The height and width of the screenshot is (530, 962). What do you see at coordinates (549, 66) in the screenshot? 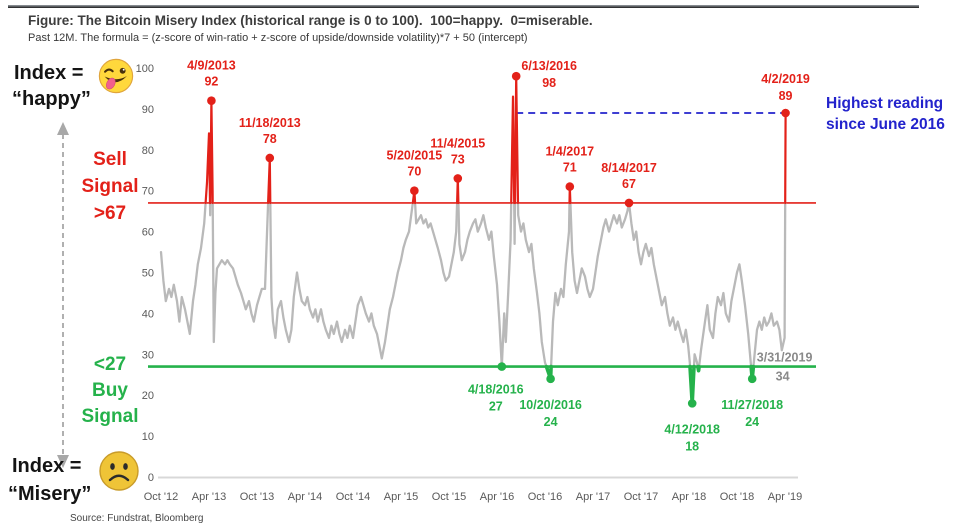
I see `sell-annotation-date: 6/13/2016` at bounding box center [549, 66].